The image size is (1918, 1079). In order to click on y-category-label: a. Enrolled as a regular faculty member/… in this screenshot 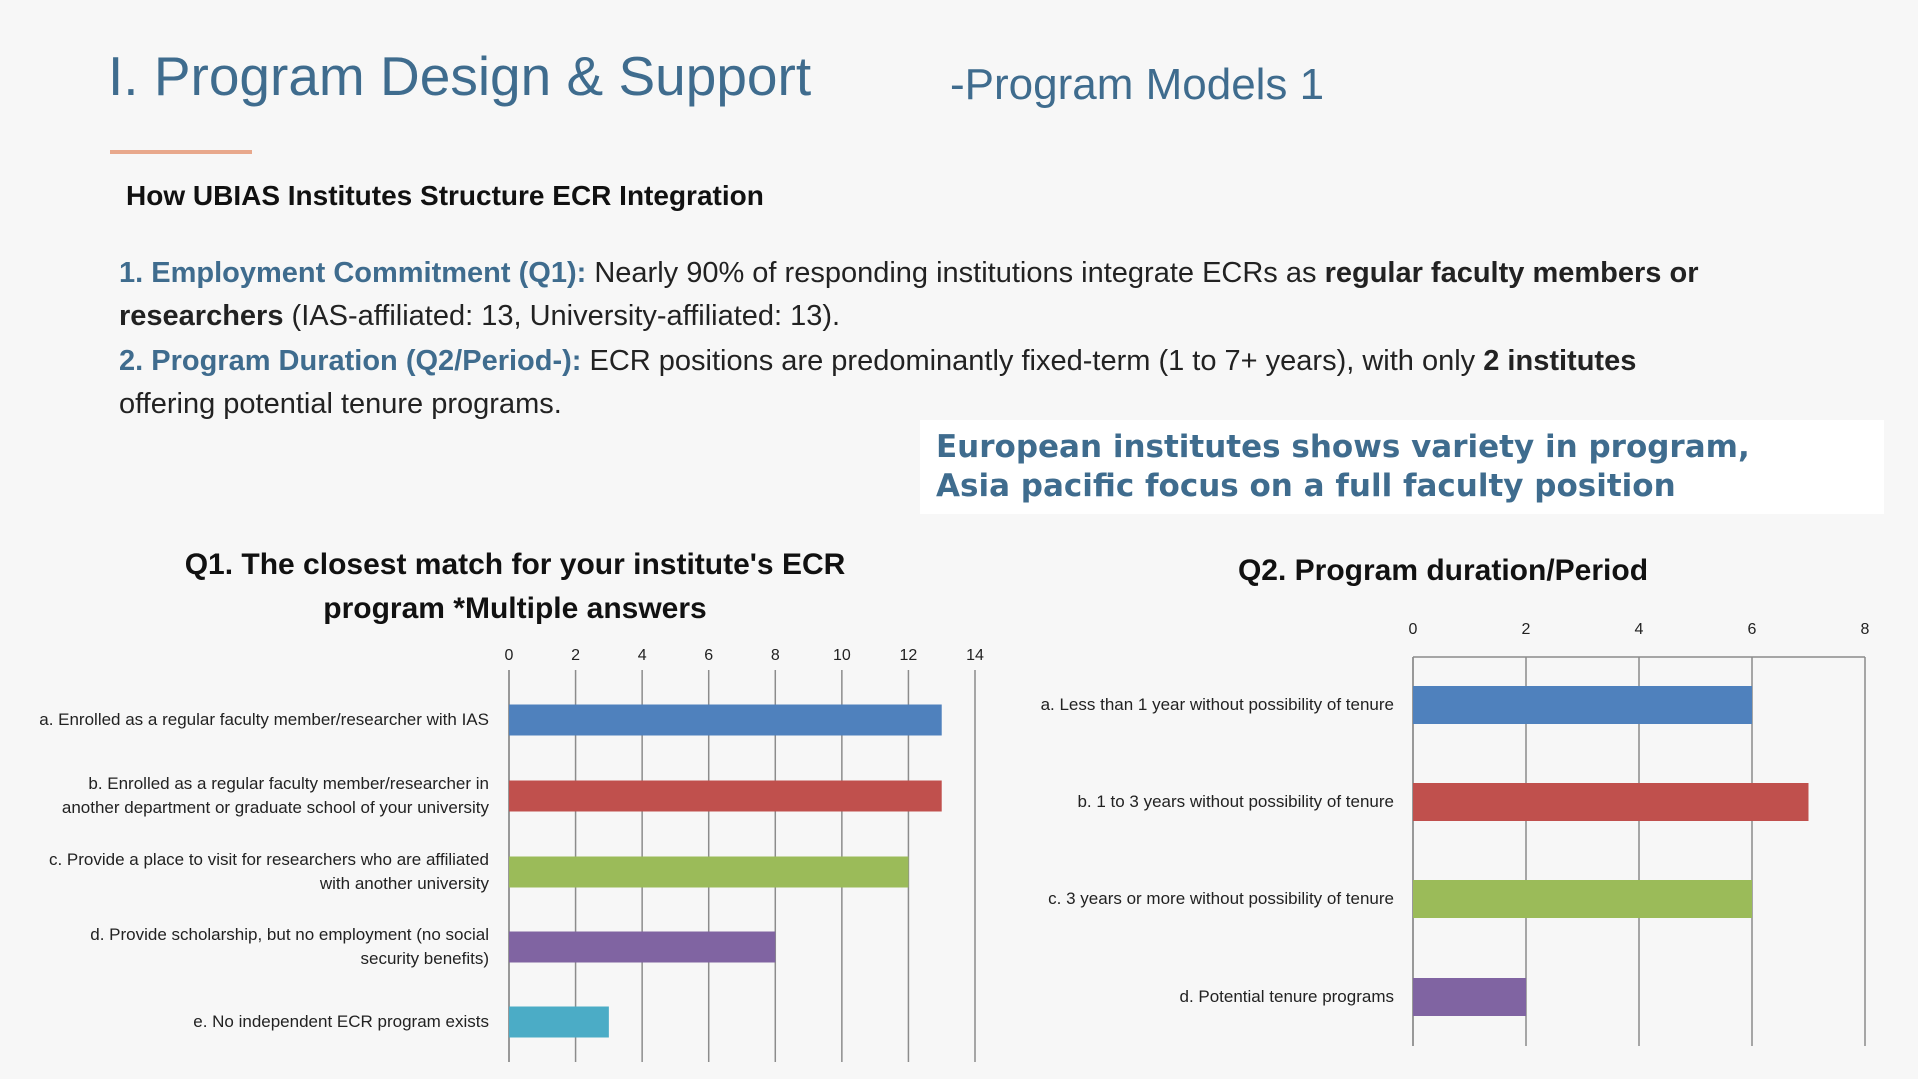, I will do `click(264, 719)`.